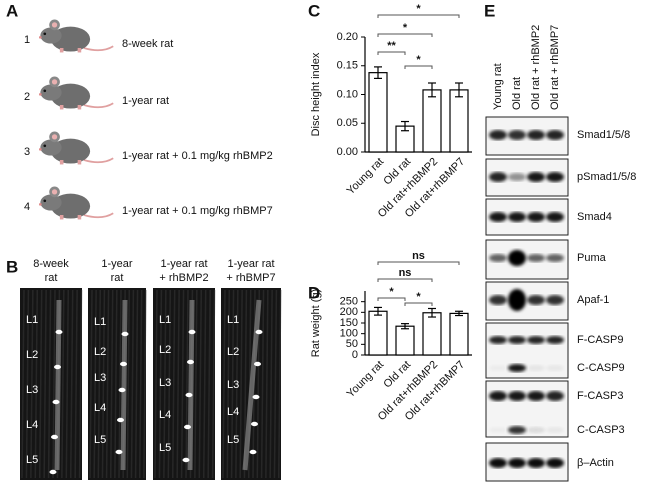  I want to click on y-tick-label: 0.15, so click(347, 66).